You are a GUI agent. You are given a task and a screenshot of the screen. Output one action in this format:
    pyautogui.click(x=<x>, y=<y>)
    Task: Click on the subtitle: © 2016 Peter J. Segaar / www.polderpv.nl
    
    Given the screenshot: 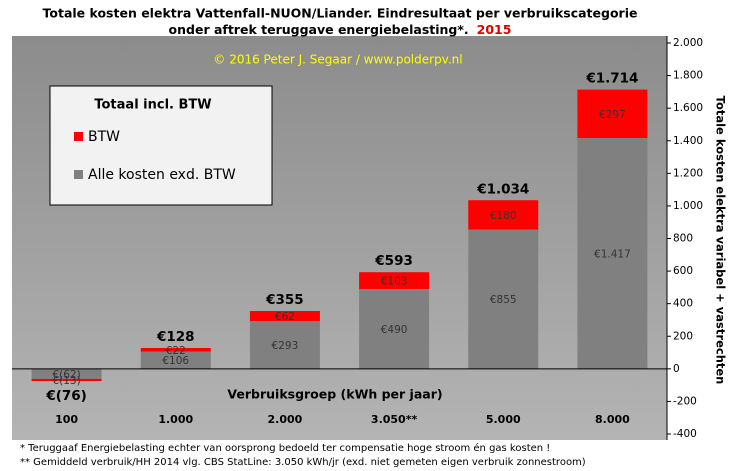 What is the action you would take?
    pyautogui.click(x=337, y=60)
    